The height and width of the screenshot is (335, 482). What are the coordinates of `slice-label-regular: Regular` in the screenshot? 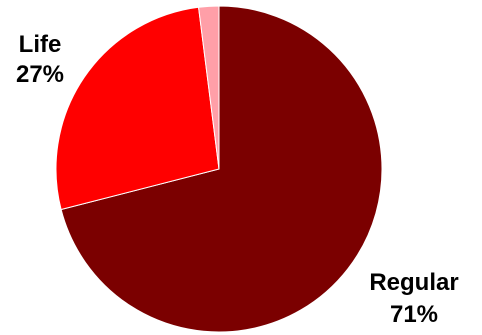 It's located at (413, 282).